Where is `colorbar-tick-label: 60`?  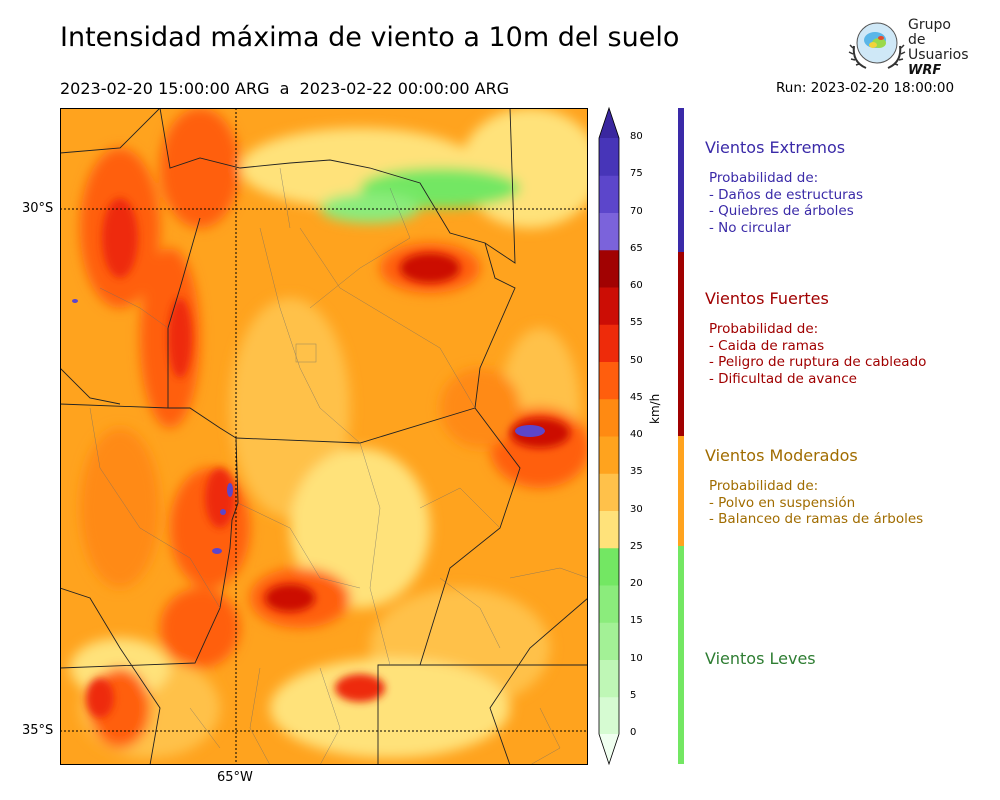 colorbar-tick-label: 60 is located at coordinates (636, 285).